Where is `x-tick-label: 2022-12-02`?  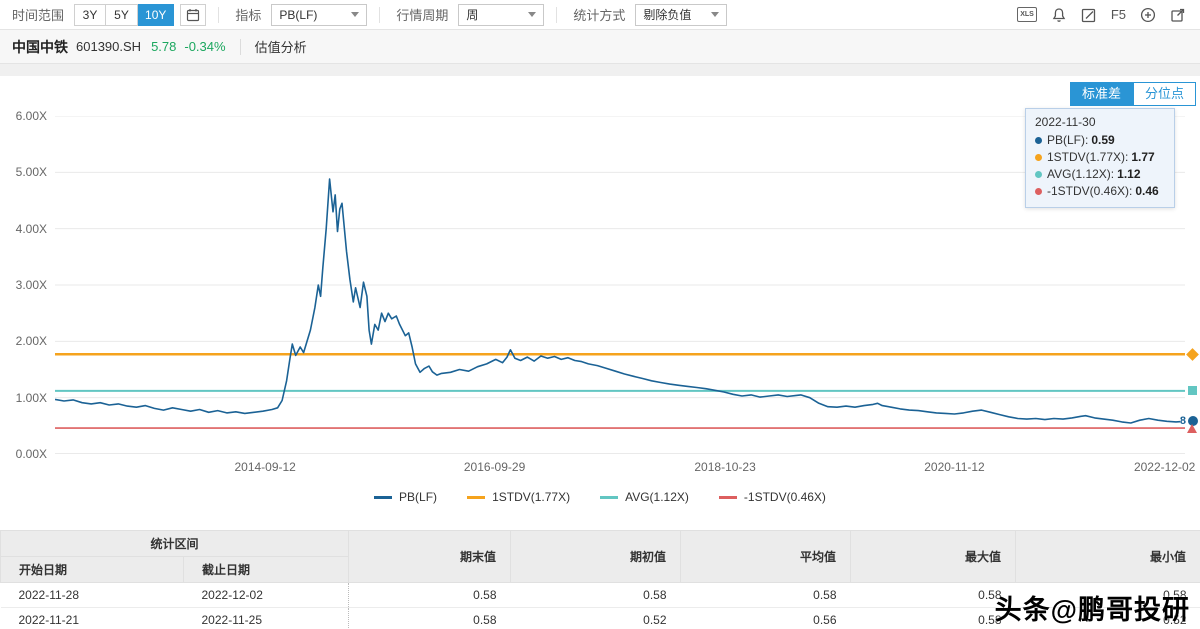
x-tick-label: 2022-12-02 is located at coordinates (1164, 467).